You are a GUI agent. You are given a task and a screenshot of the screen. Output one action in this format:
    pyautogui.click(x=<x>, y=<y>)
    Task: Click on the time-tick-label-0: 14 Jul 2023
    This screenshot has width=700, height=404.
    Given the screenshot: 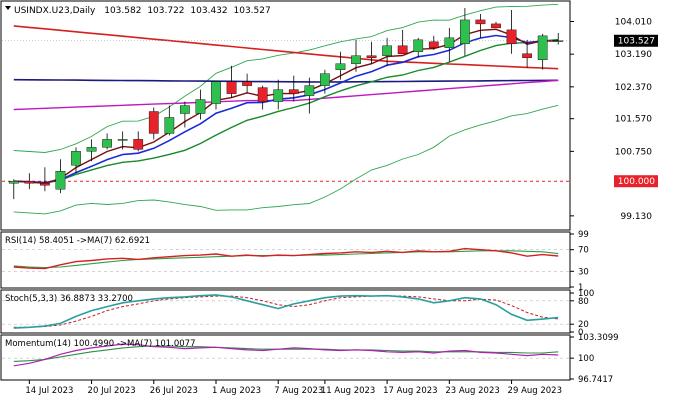 What is the action you would take?
    pyautogui.click(x=49, y=391)
    